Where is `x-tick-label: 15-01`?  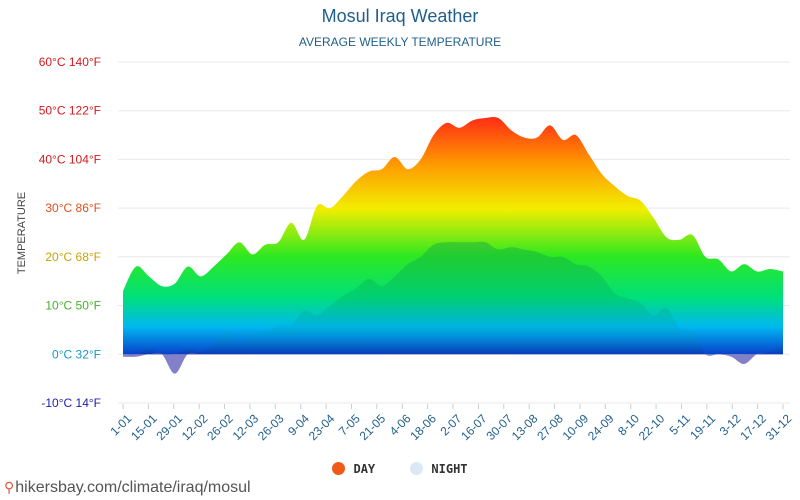
x-tick-label: 15-01 is located at coordinates (144, 427).